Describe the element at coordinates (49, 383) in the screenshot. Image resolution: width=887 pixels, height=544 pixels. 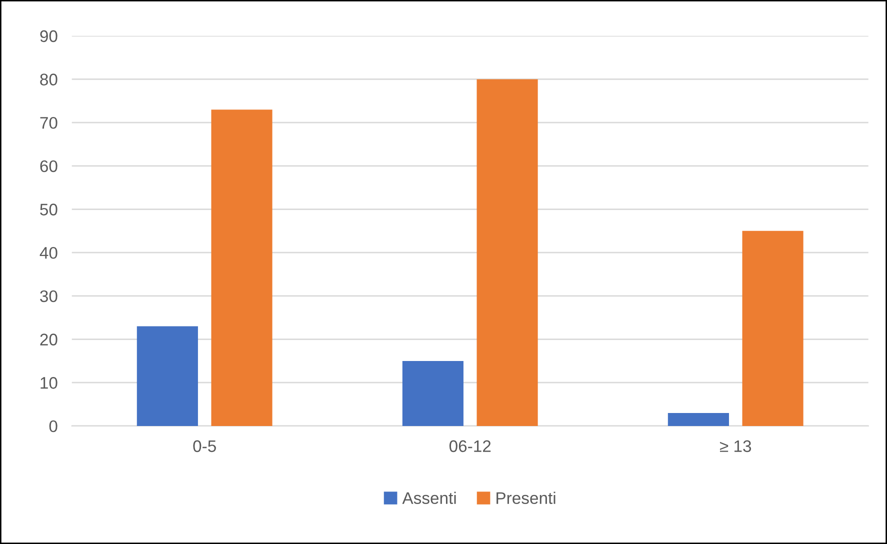
I see `y-tick-label: 10` at that location.